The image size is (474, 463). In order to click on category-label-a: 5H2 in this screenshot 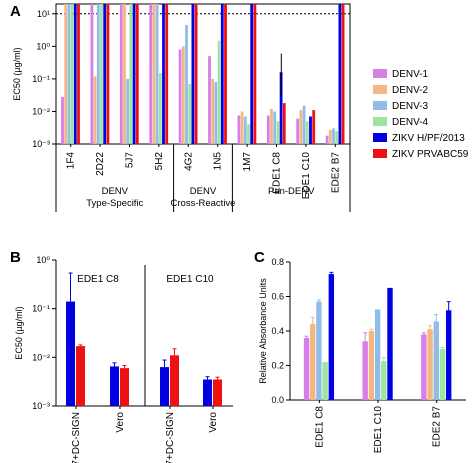, I will do `click(159, 161)`.